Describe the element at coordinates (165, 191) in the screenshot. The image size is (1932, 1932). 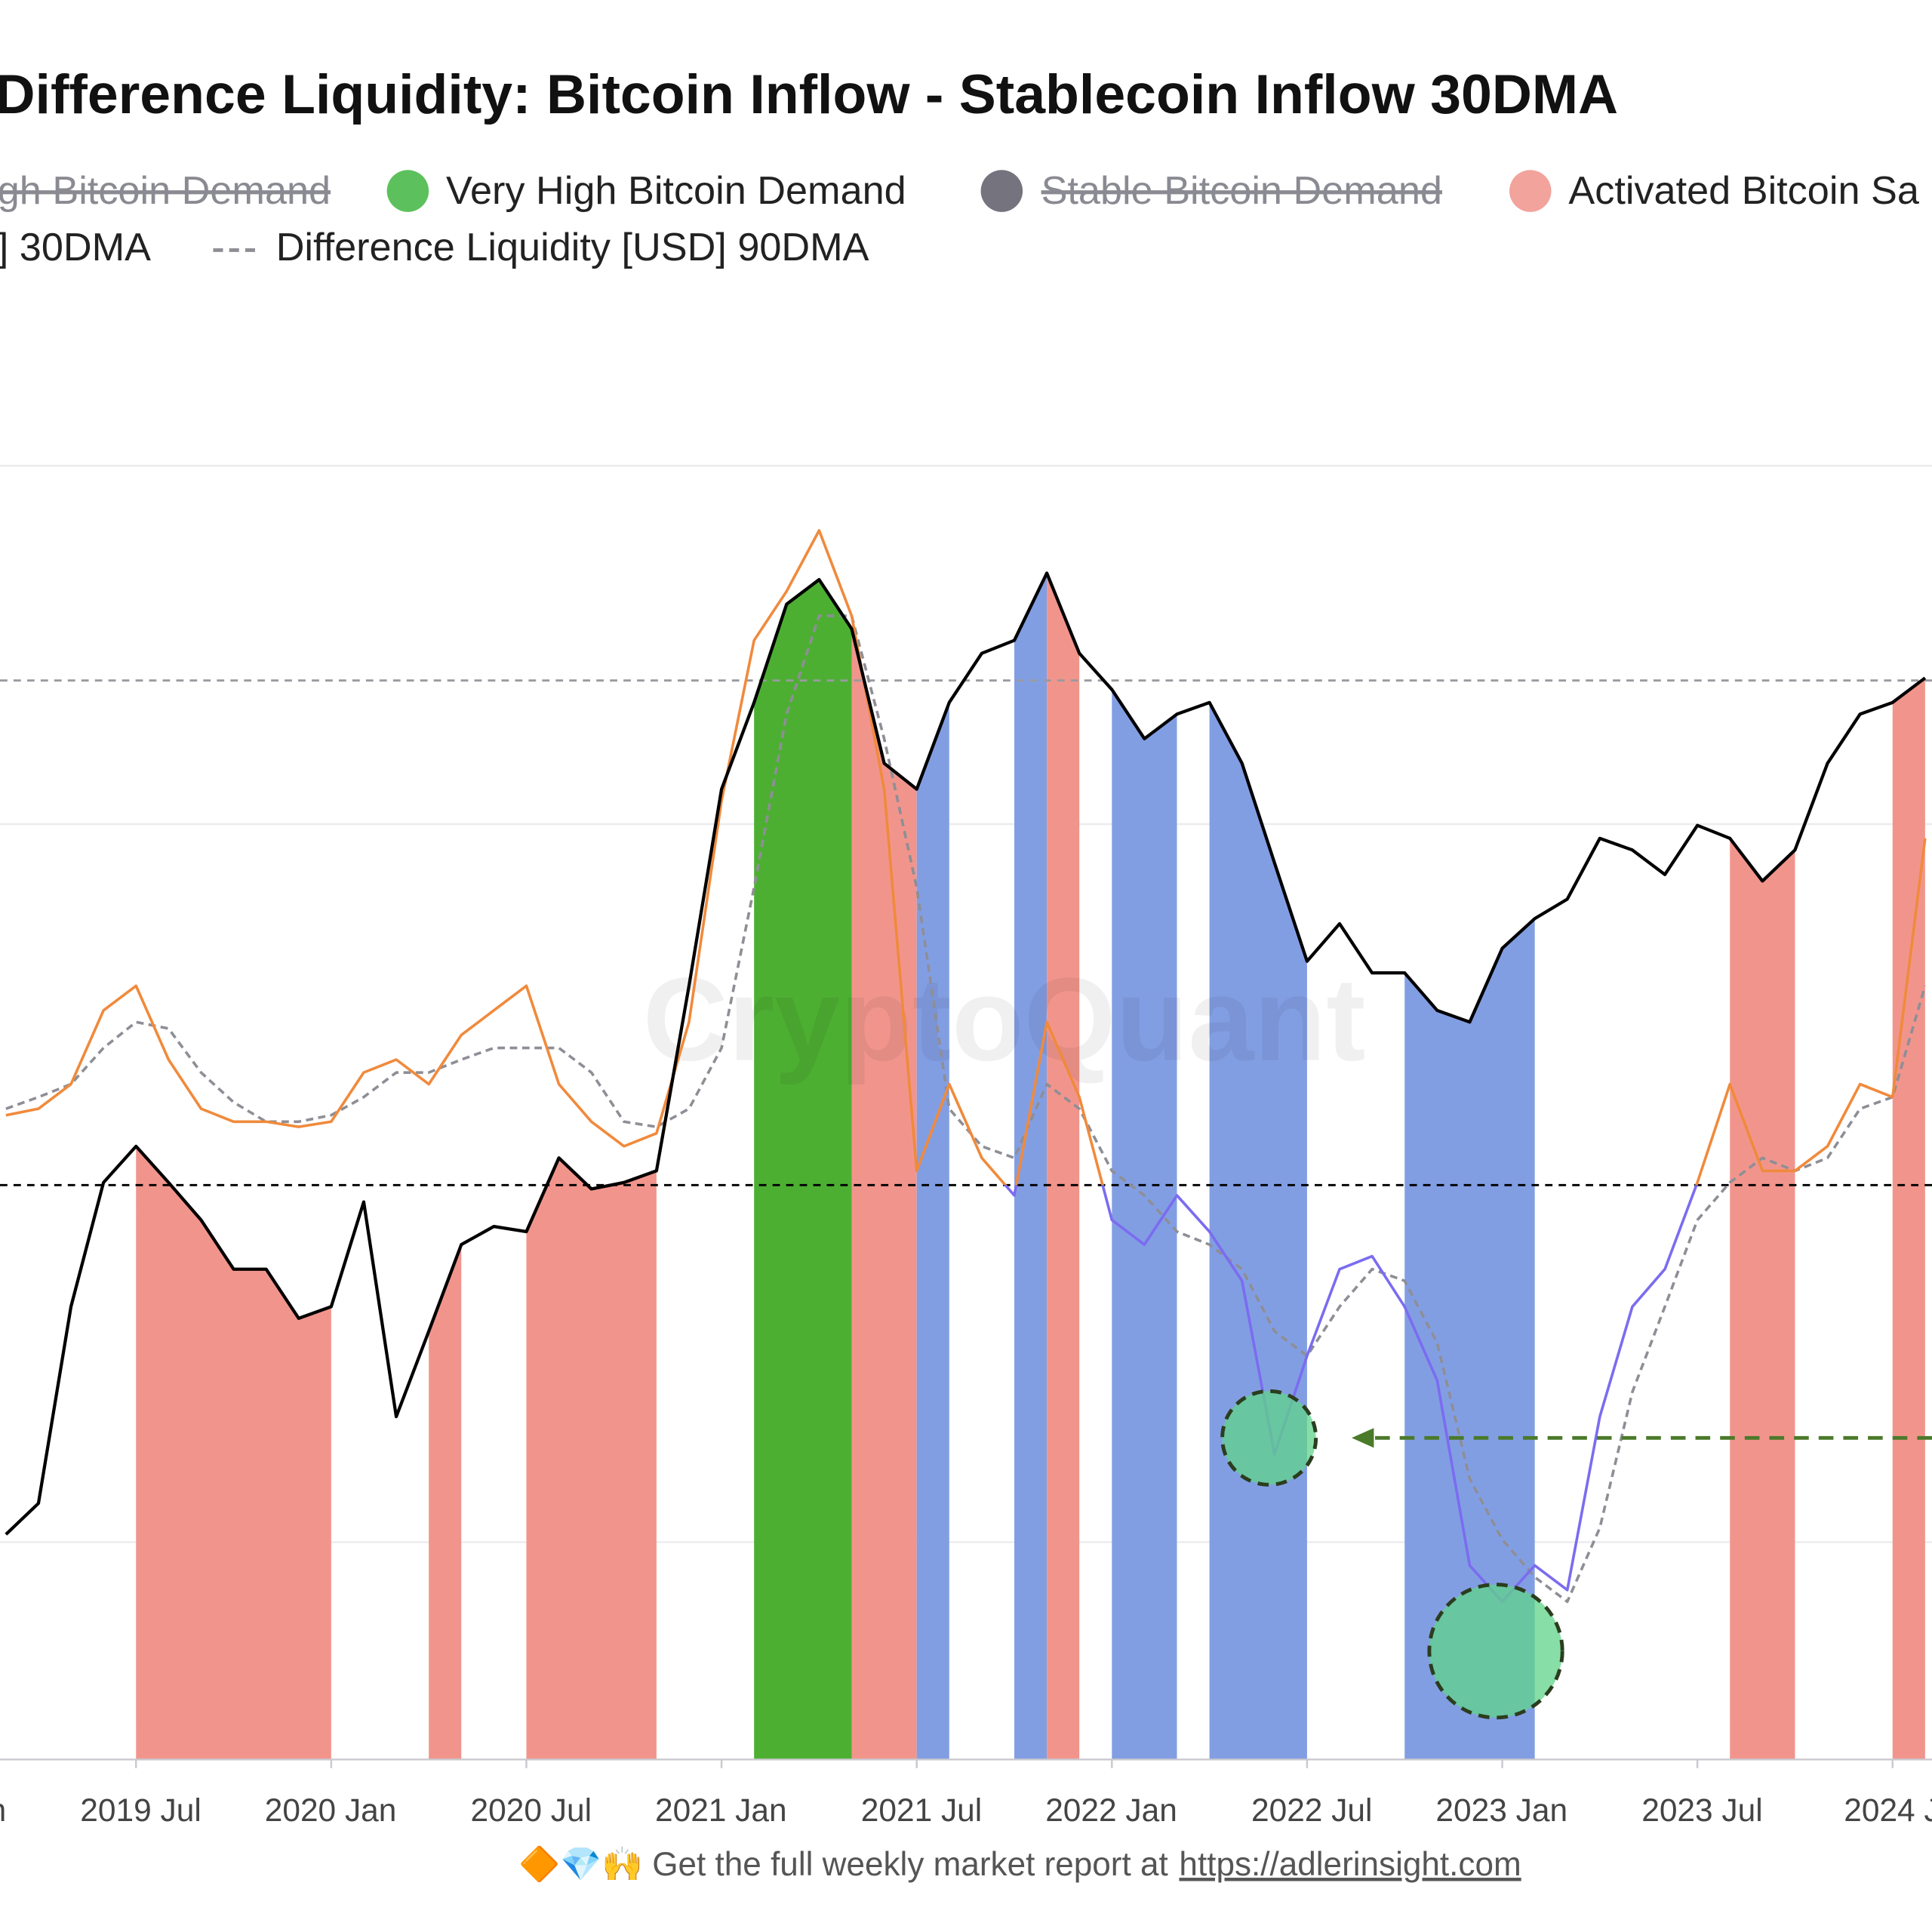
I see `legend-label: gh Bitcoin Demand` at that location.